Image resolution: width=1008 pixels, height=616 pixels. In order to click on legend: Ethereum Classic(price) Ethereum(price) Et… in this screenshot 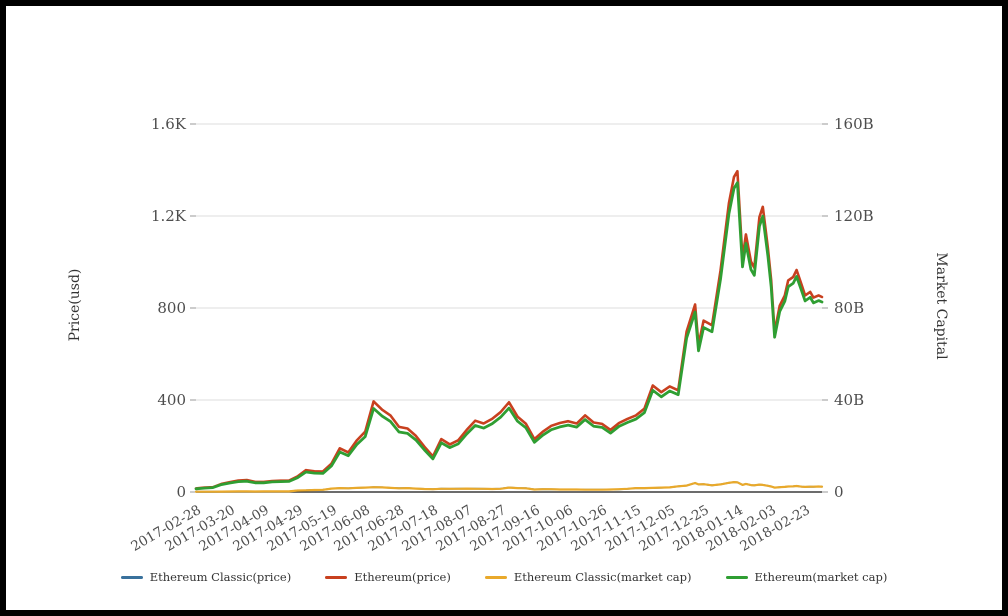, I will do `click(504, 577)`.